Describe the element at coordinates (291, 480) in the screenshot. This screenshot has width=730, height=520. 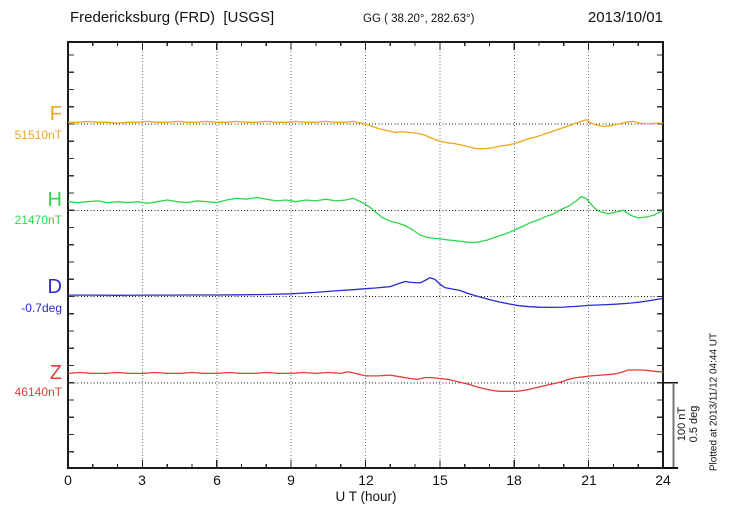
I see `x-tick-9: 9` at that location.